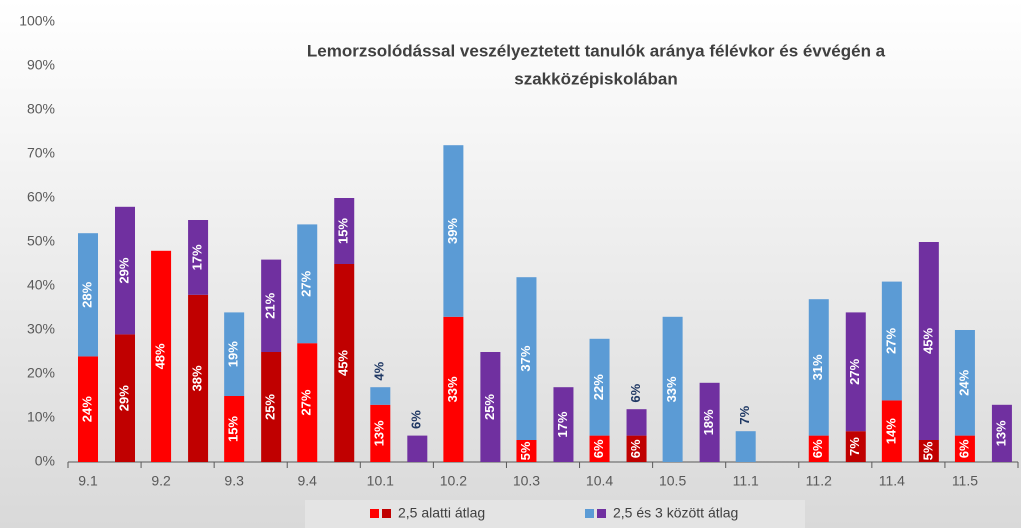  I want to click on y-tick-label: 100%, so click(37, 21).